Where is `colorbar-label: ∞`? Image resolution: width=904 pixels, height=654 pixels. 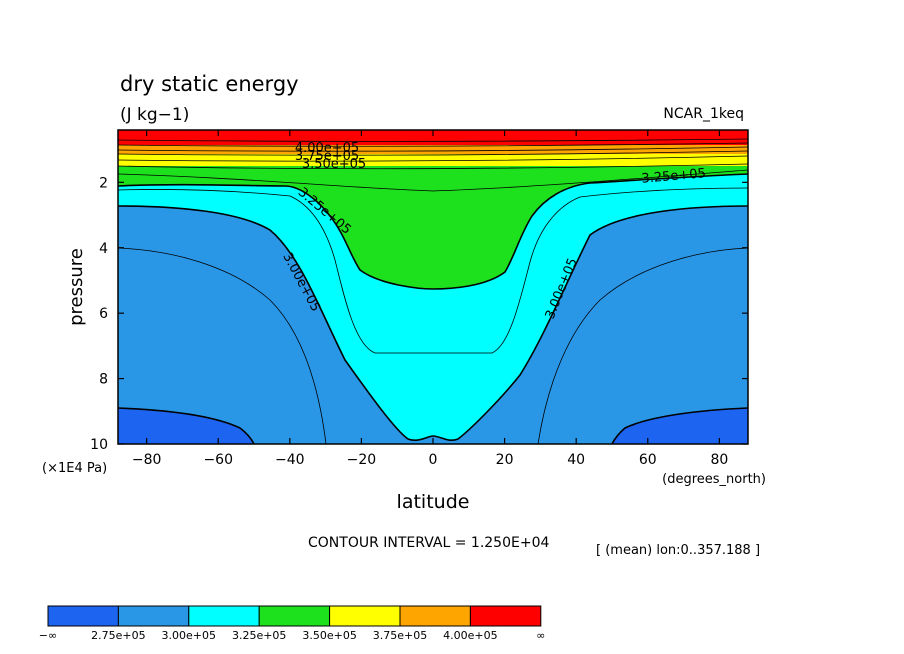
colorbar-label: ∞ is located at coordinates (540, 635).